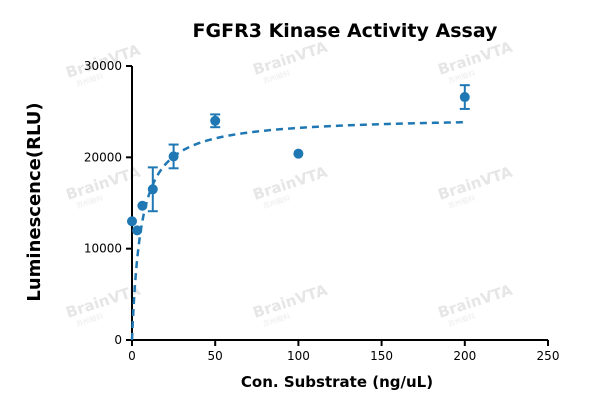 This screenshot has width=597, height=411. Describe the element at coordinates (103, 66) in the screenshot. I see `y-tick-label: 30000` at that location.